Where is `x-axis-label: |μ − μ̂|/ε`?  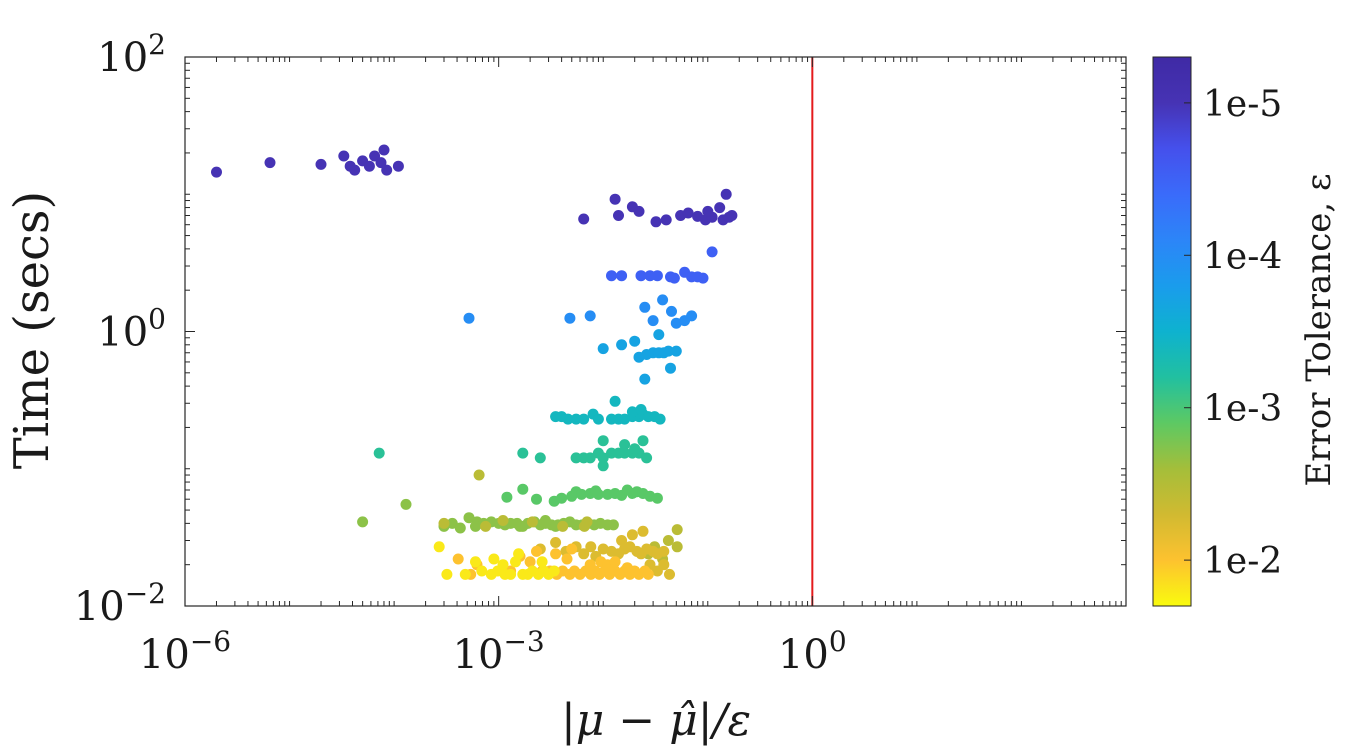
x-axis-label: |μ − μ̂|/ε is located at coordinates (656, 720).